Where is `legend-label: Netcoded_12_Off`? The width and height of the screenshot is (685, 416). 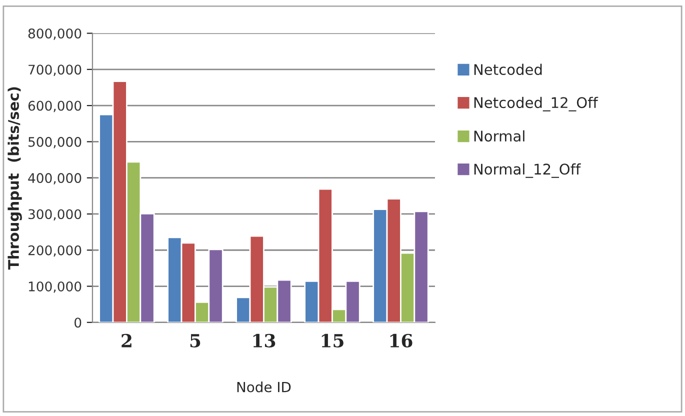
legend-label: Netcoded_12_Off is located at coordinates (536, 104).